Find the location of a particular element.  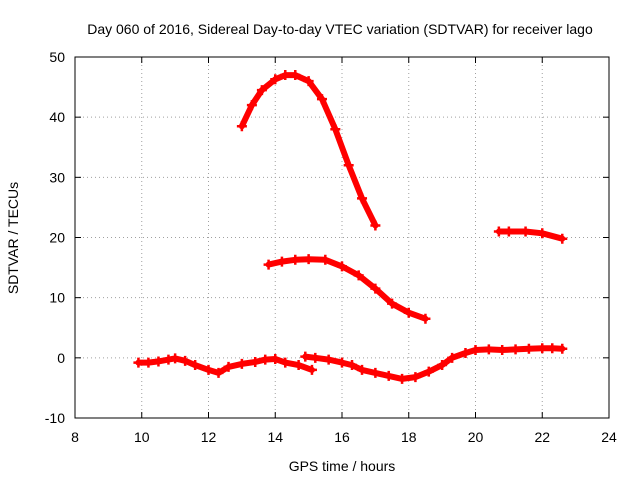

y-tick-label: 30 is located at coordinates (57, 177).